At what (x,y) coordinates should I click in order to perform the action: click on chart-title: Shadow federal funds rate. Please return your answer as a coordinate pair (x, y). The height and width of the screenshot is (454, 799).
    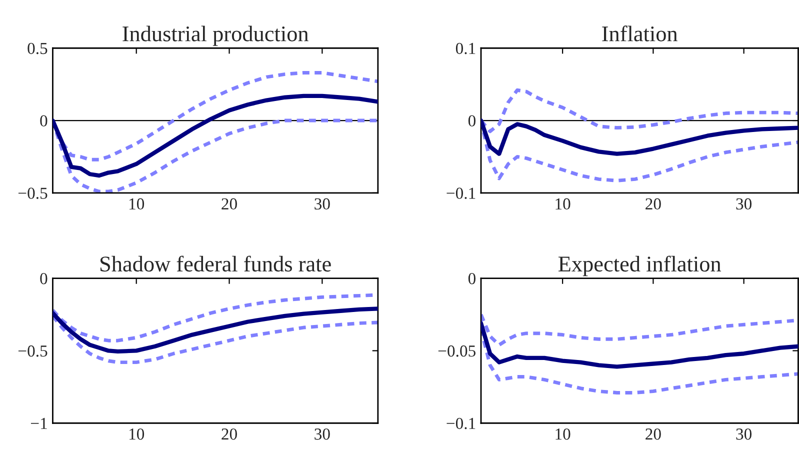
    Looking at the image, I should click on (215, 264).